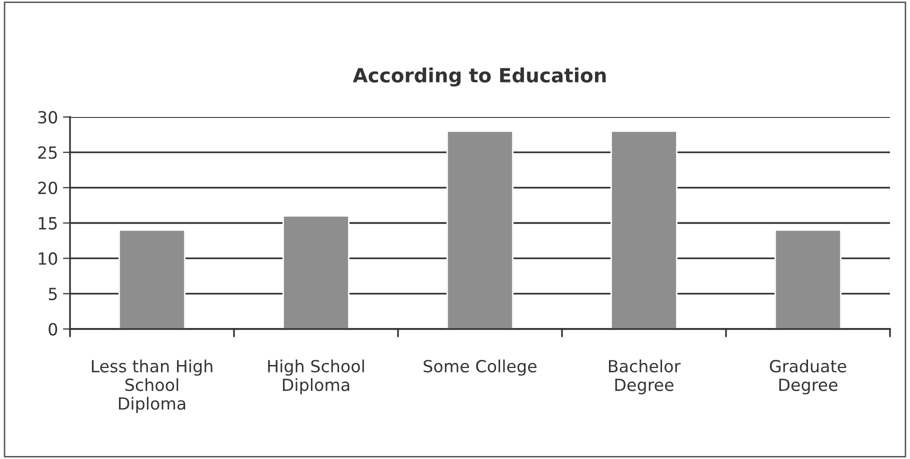 This screenshot has width=910, height=459. What do you see at coordinates (52, 294) in the screenshot?
I see `y-tick-label: 5` at bounding box center [52, 294].